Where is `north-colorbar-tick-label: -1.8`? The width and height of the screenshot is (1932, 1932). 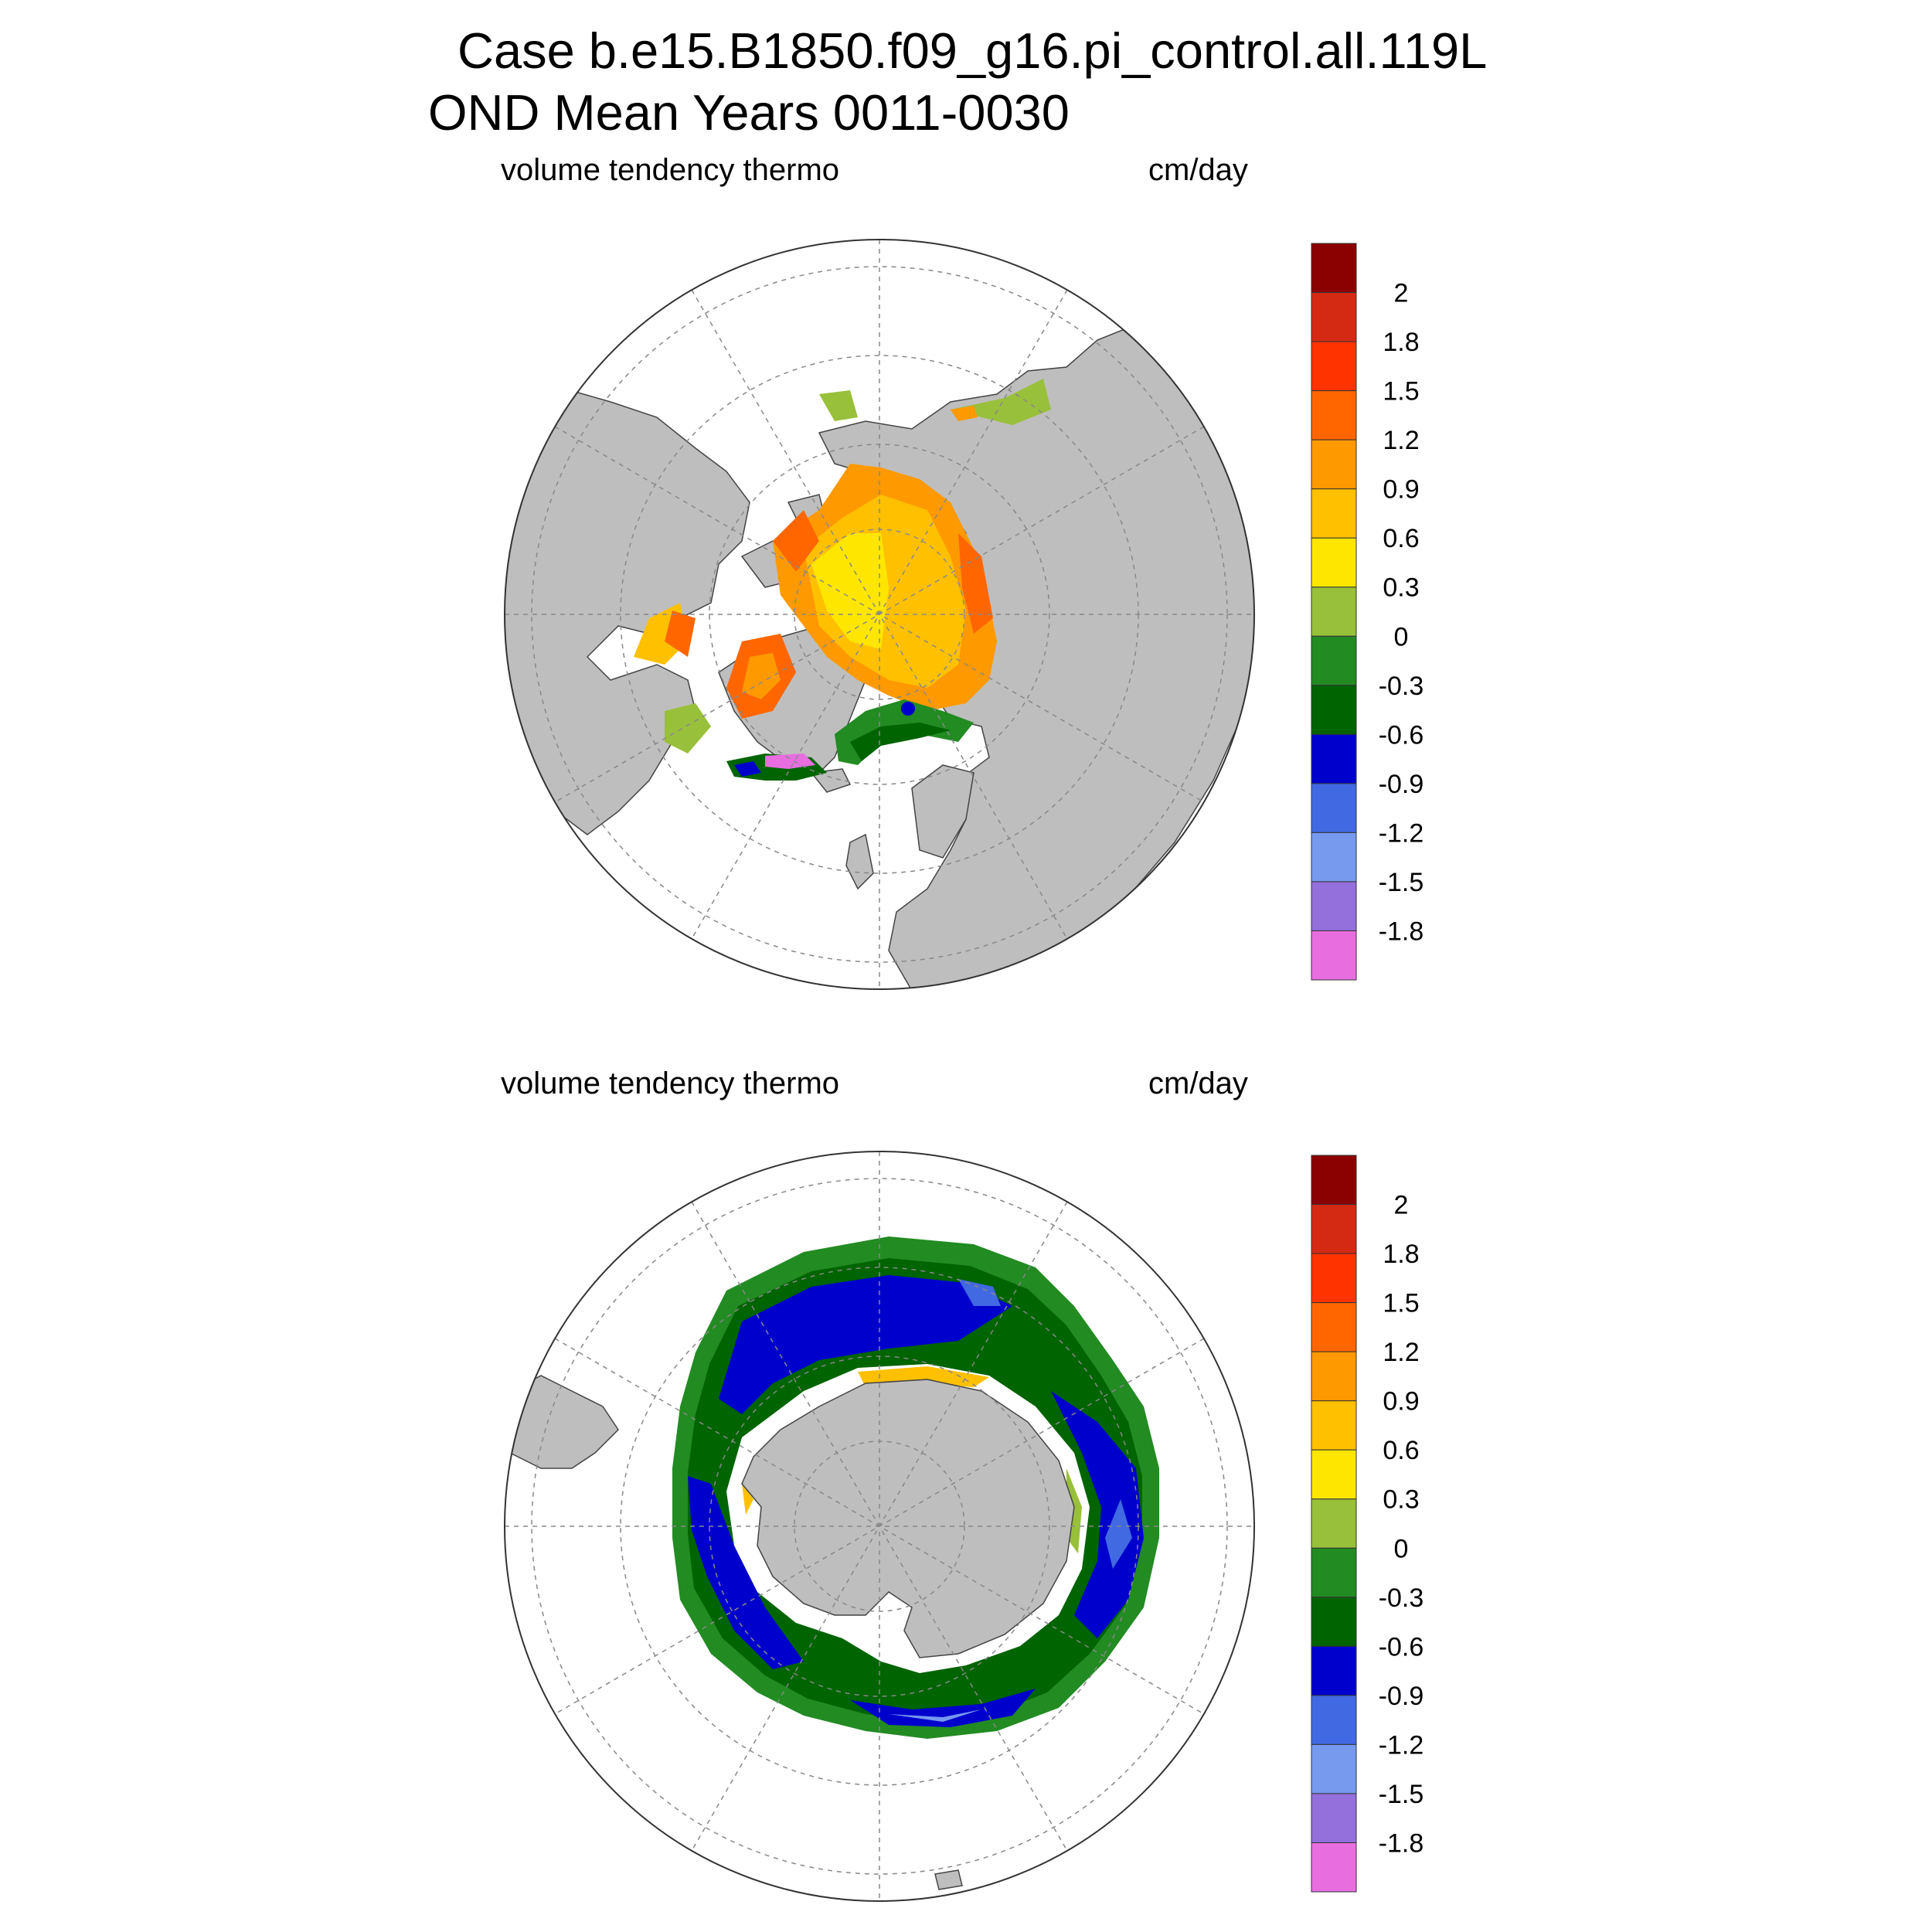
north-colorbar-tick-label: -1.8 is located at coordinates (1402, 932).